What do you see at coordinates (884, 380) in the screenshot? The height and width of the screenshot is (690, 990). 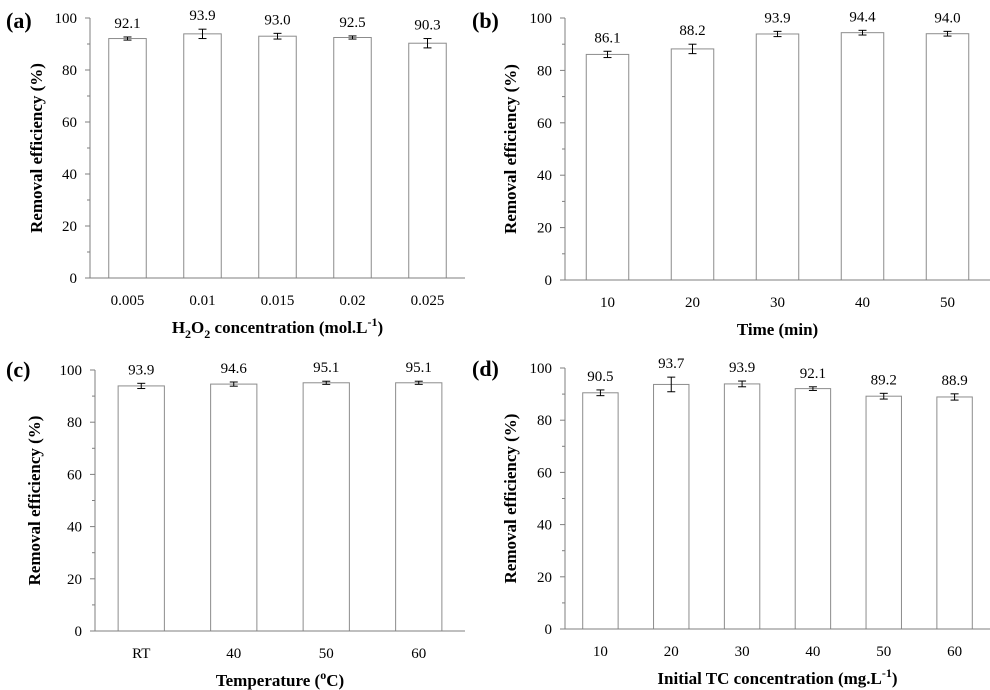 I see `data-label: 89.2` at bounding box center [884, 380].